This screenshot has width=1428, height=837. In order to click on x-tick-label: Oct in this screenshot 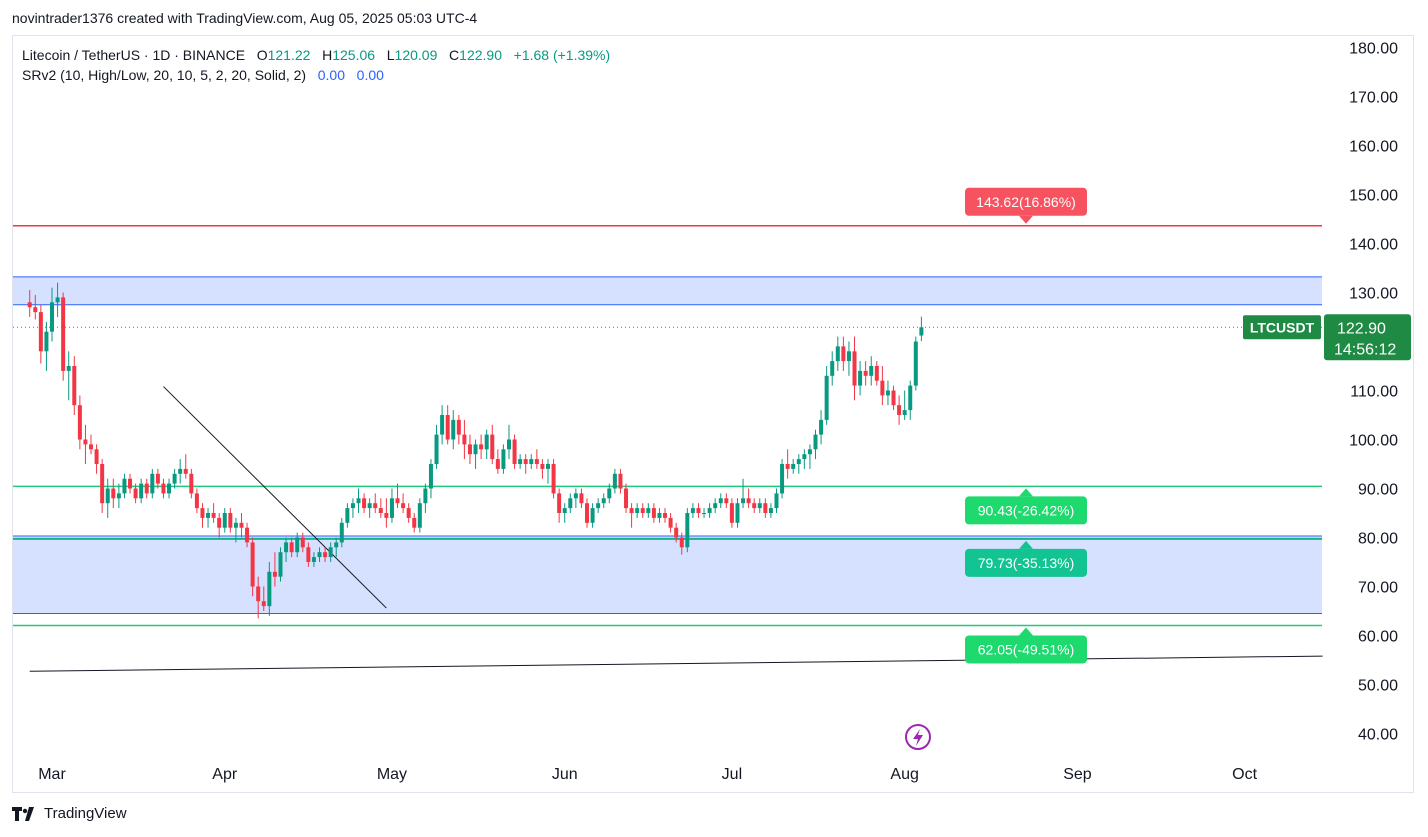, I will do `click(1244, 774)`.